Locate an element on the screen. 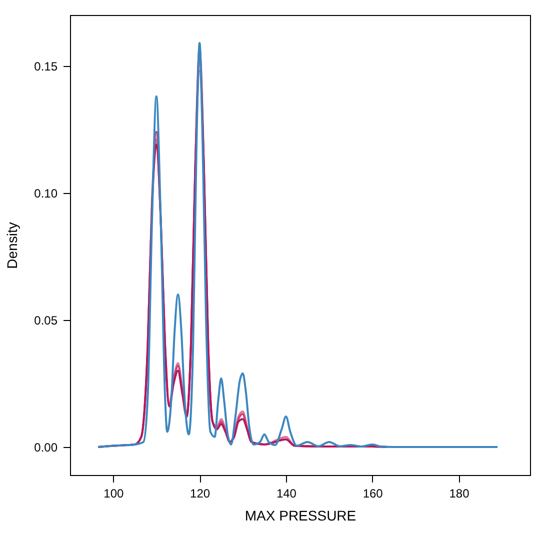 Image resolution: width=545 pixels, height=538 pixels. x-tick-label: 120 is located at coordinates (200, 493).